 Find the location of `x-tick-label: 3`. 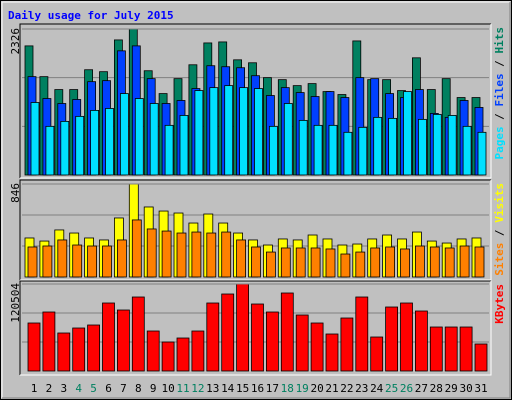

x-tick-label: 3 is located at coordinates (63, 388).